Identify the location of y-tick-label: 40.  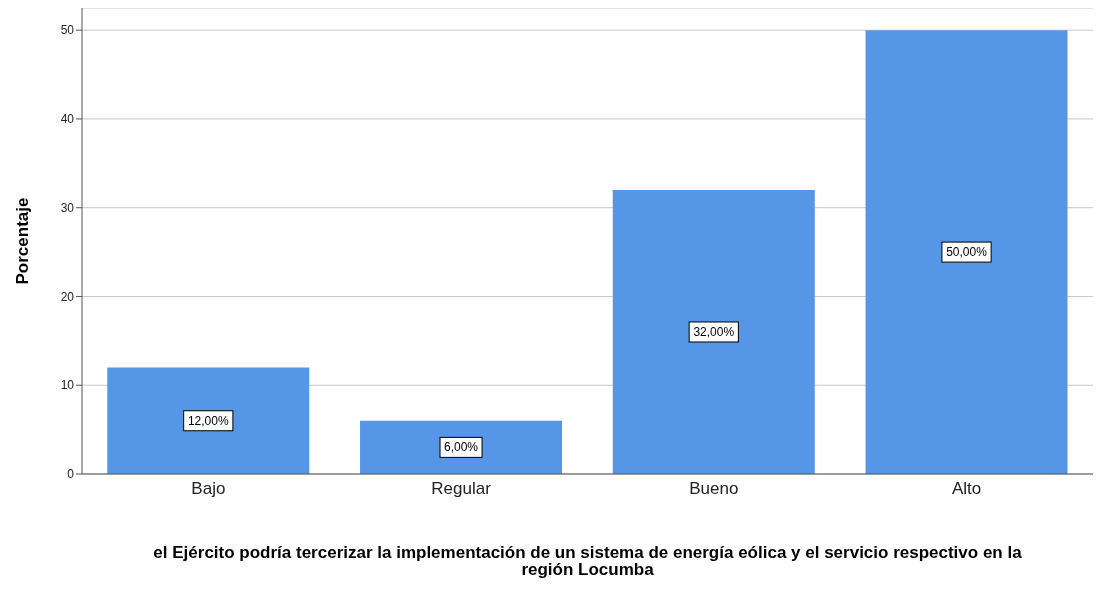
(67, 119).